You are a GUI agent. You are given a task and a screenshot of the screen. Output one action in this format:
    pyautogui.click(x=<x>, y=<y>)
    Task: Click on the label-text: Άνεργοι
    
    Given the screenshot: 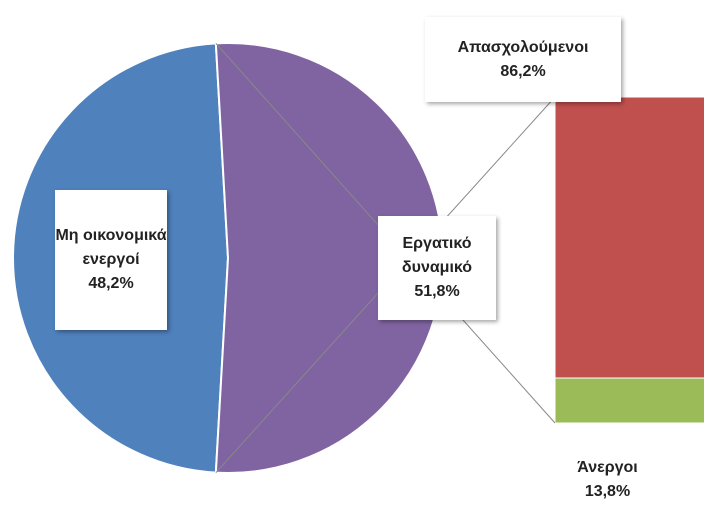 What is the action you would take?
    pyautogui.click(x=607, y=467)
    